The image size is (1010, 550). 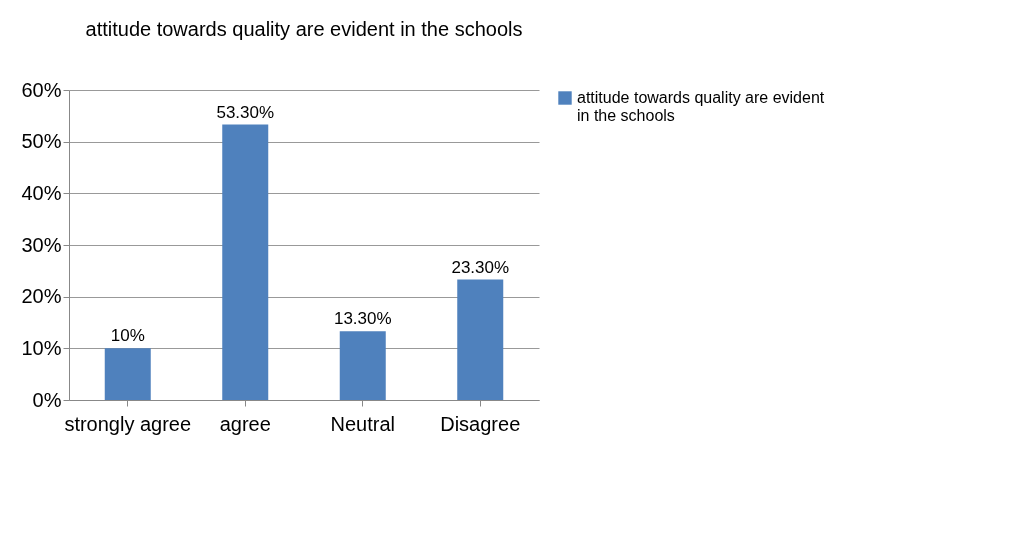 I want to click on x-tick-label: Disagree, so click(x=480, y=423).